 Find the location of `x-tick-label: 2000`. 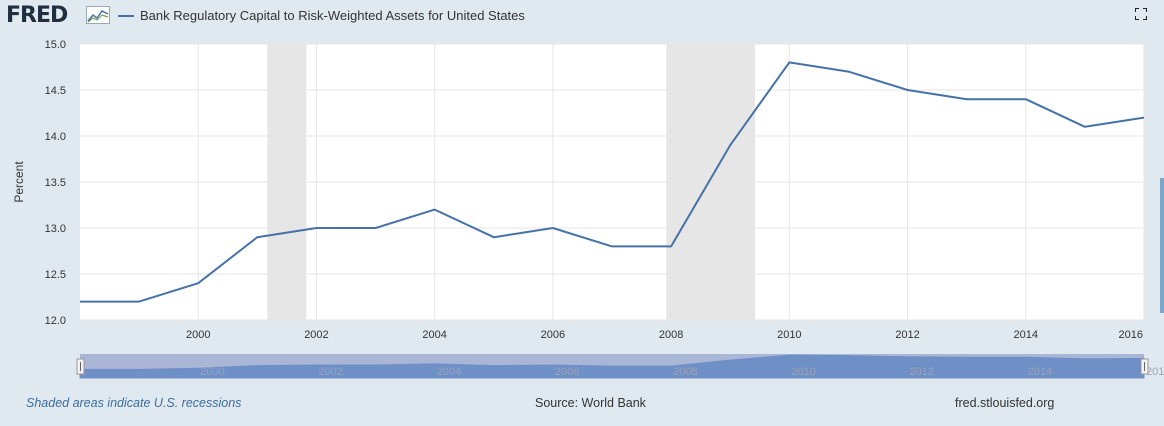

x-tick-label: 2000 is located at coordinates (198, 335).